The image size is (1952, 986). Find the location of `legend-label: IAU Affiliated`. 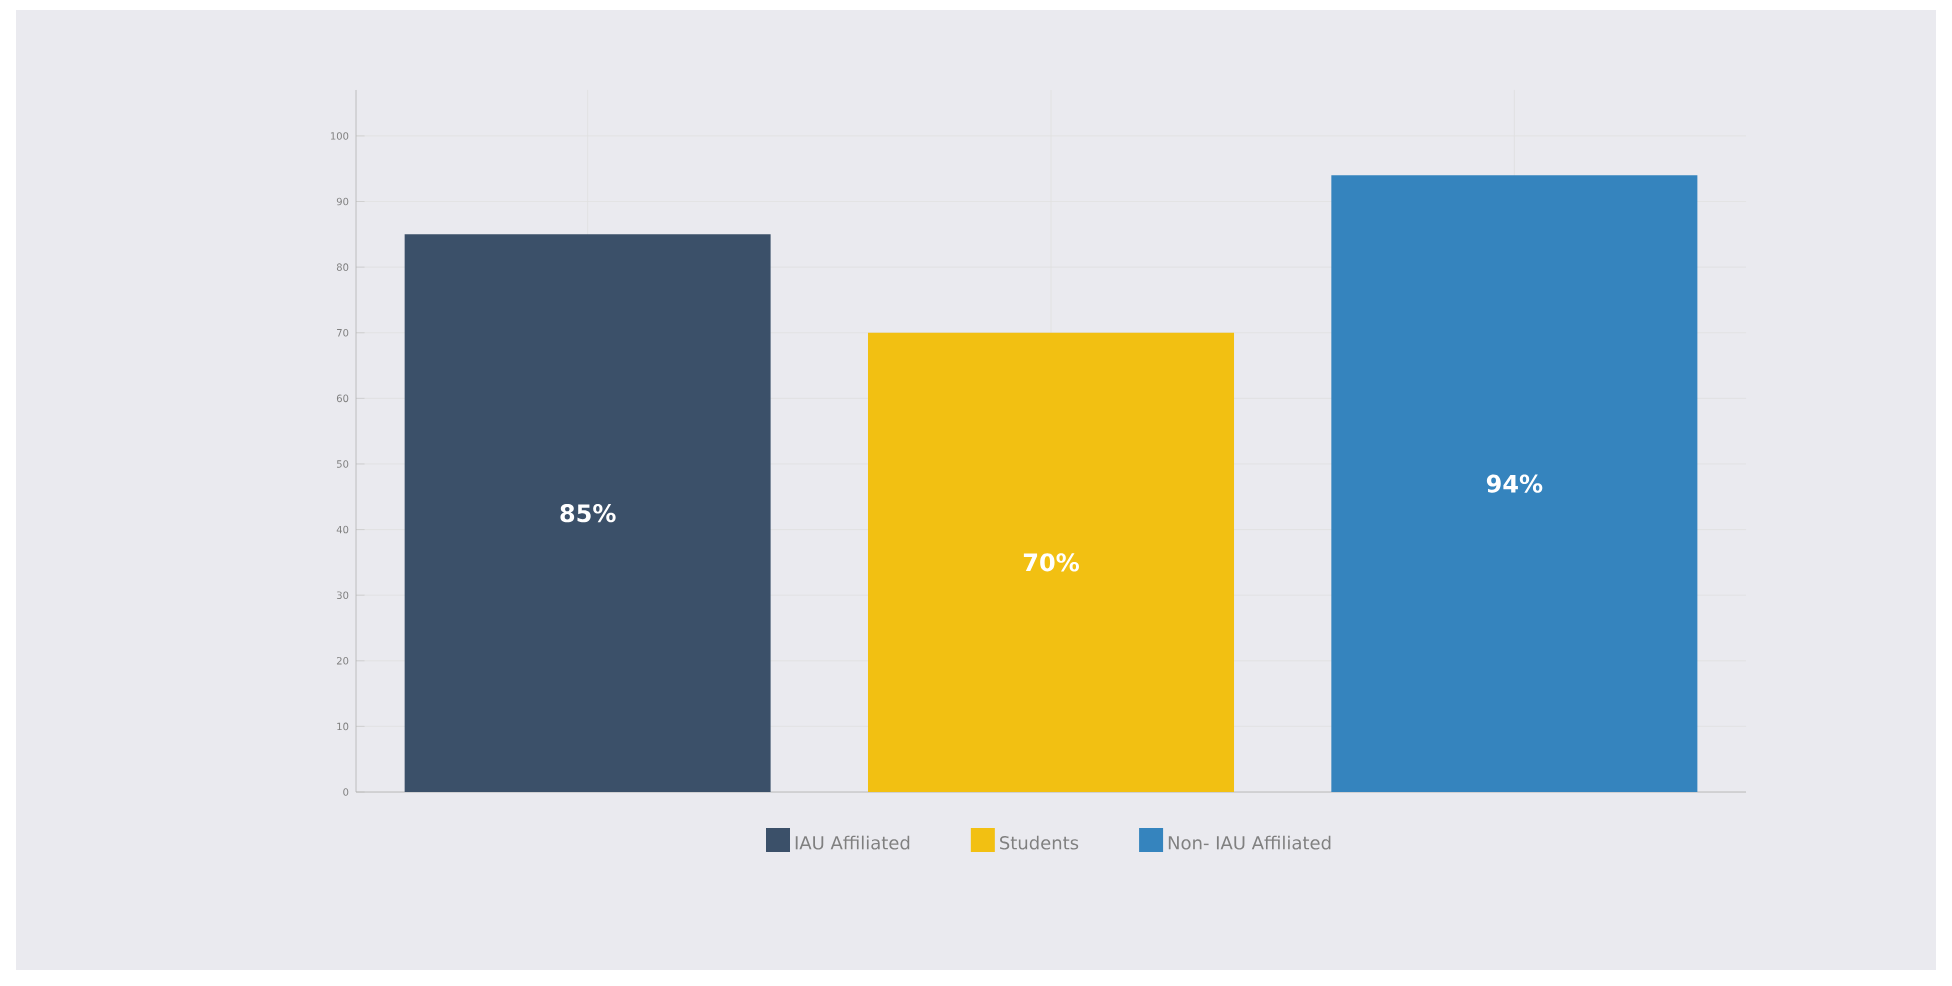

legend-label: IAU Affiliated is located at coordinates (852, 842).